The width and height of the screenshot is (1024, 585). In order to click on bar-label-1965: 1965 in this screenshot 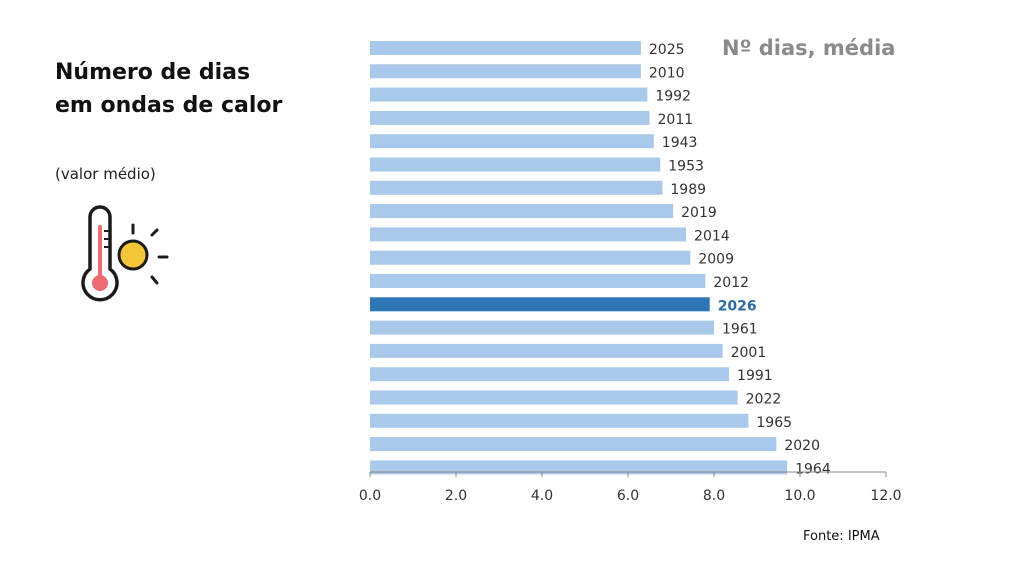, I will do `click(774, 423)`.